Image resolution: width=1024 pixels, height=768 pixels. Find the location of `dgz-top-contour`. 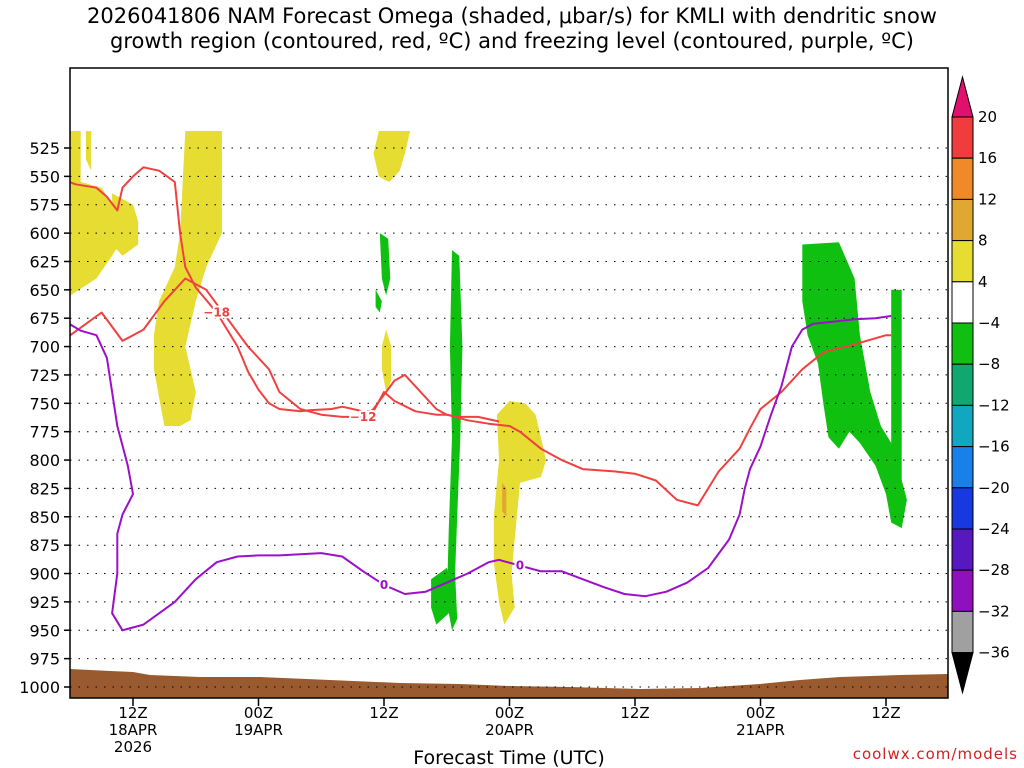

dgz-top-contour is located at coordinates (285, 294).